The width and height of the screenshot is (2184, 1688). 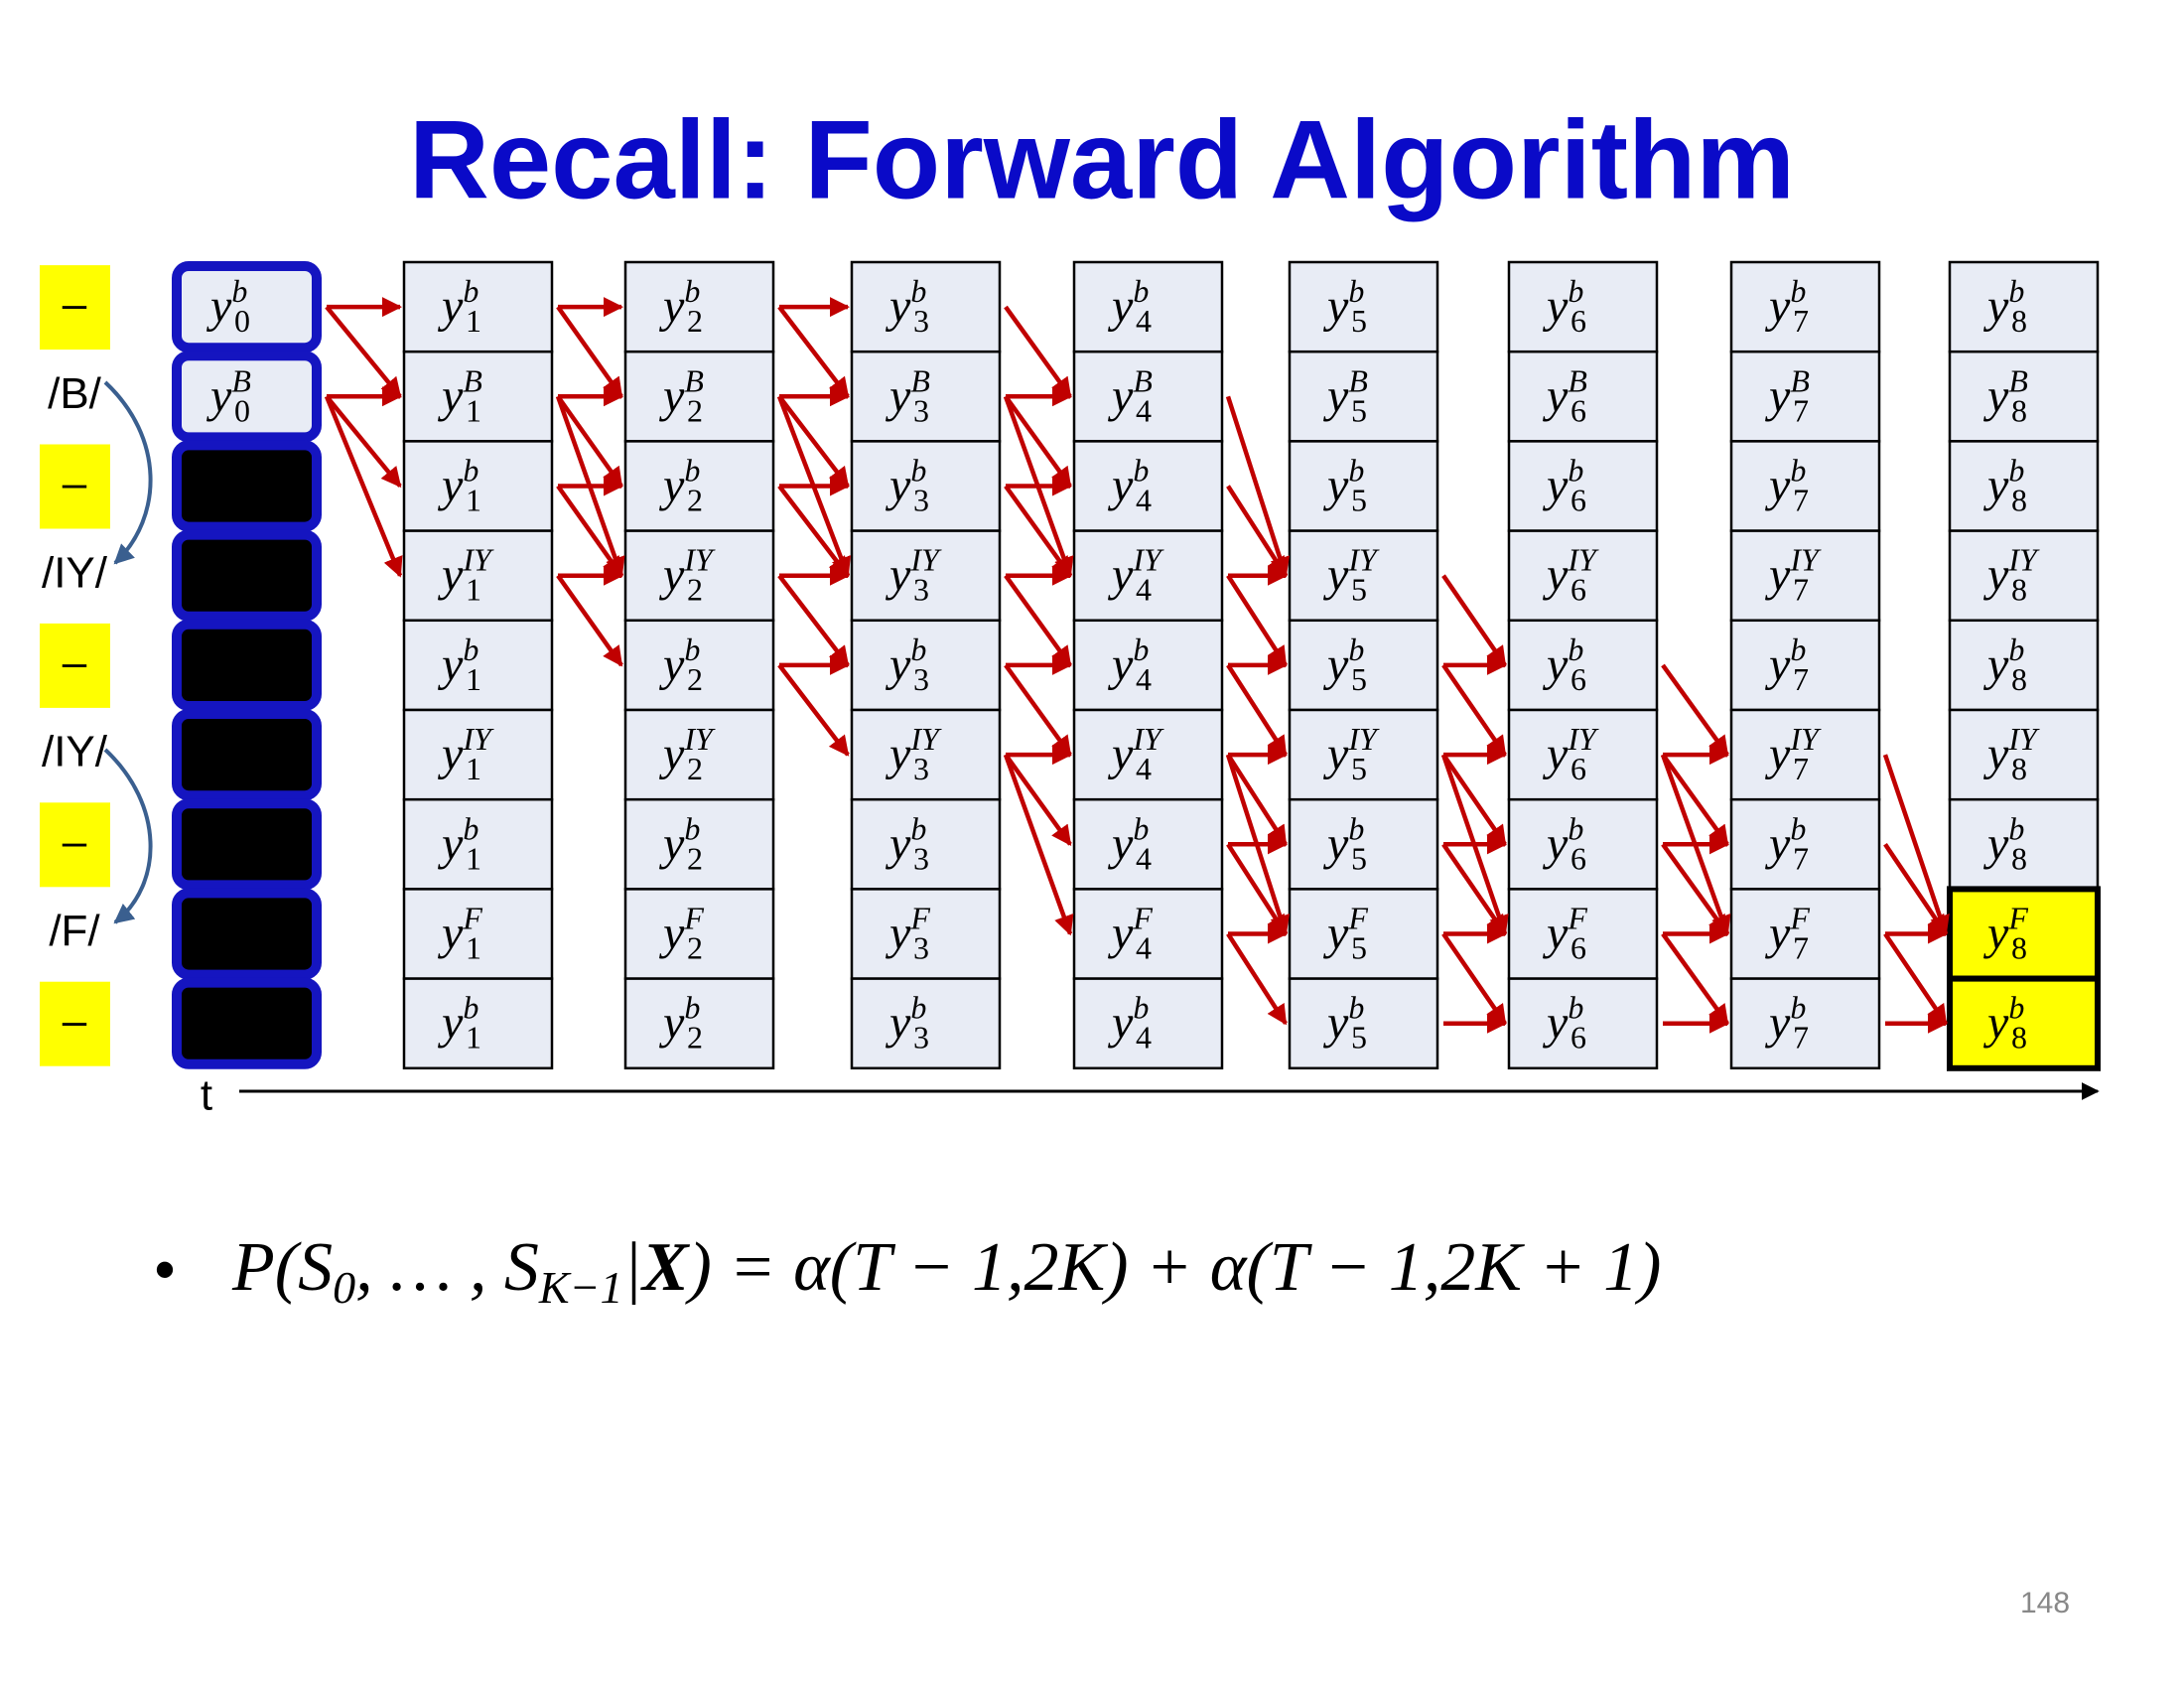 I want to click on cell-label: yb 5, so click(x=1344, y=306).